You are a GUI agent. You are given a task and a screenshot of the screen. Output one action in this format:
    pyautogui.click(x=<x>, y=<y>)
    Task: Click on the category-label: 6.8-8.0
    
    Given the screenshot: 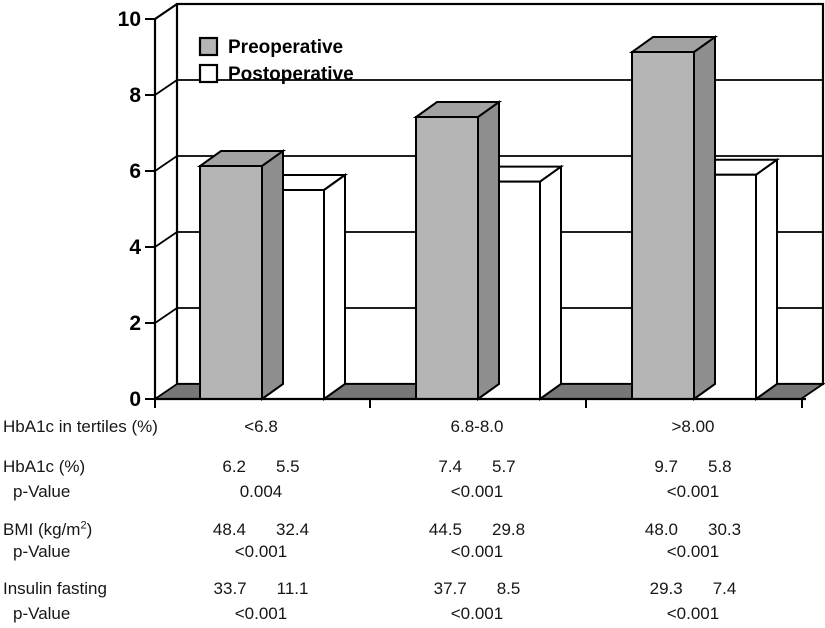 What is the action you would take?
    pyautogui.click(x=477, y=426)
    